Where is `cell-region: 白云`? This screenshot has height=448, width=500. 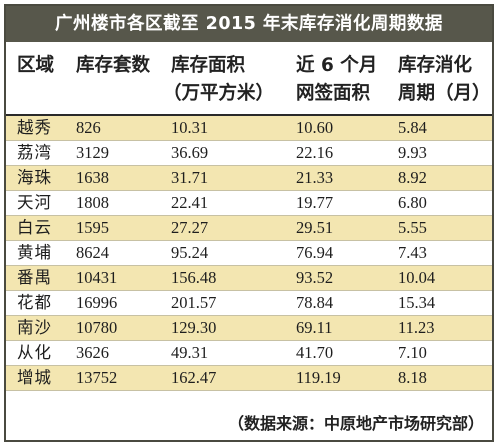
cell-region: 白云 is located at coordinates (34, 227).